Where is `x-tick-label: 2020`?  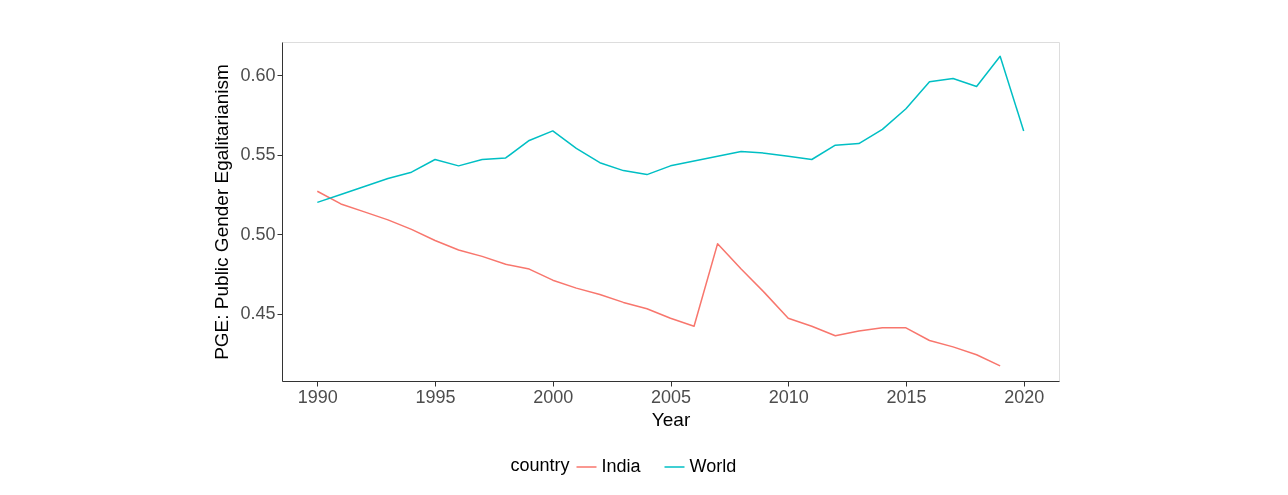 x-tick-label: 2020 is located at coordinates (1024, 396).